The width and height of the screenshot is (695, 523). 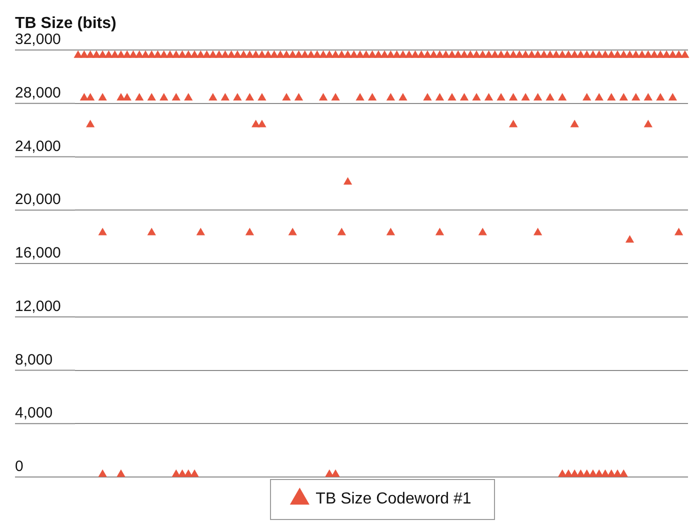 What do you see at coordinates (38, 39) in the screenshot?
I see `y-tick-label: 32,000` at bounding box center [38, 39].